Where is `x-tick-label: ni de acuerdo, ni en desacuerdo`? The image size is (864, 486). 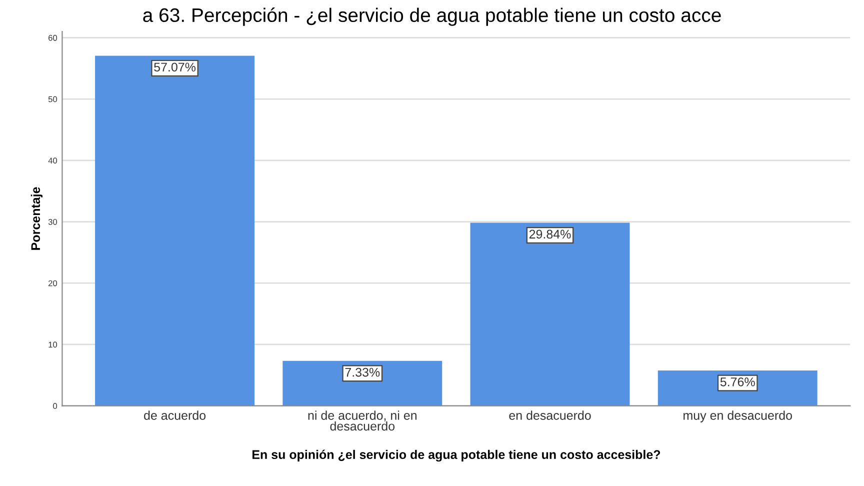
x-tick-label: ni de acuerdo, ni en desacuerdo is located at coordinates (362, 420).